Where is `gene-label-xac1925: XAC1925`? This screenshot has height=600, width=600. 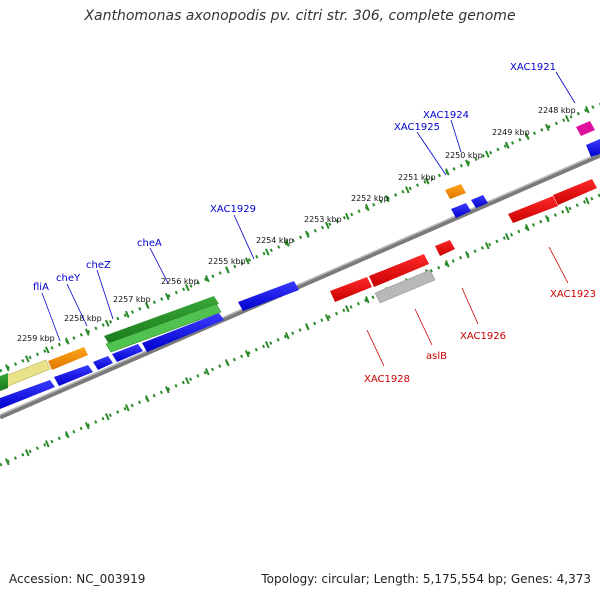
gene-label-xac1925: XAC1925 is located at coordinates (417, 127).